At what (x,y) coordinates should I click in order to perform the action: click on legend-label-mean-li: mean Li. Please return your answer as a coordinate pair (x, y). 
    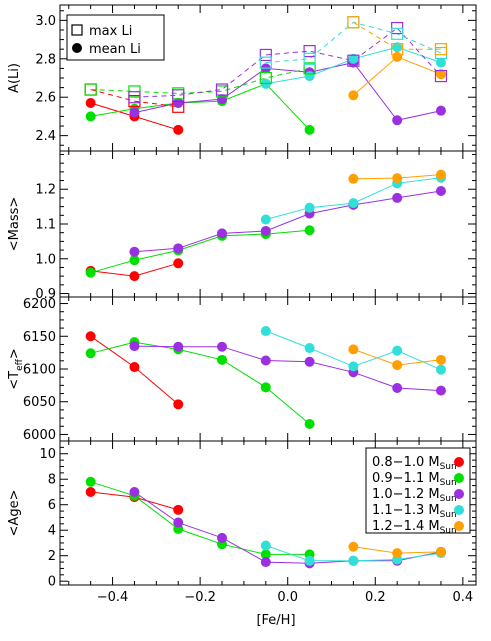
    Looking at the image, I should click on (115, 49).